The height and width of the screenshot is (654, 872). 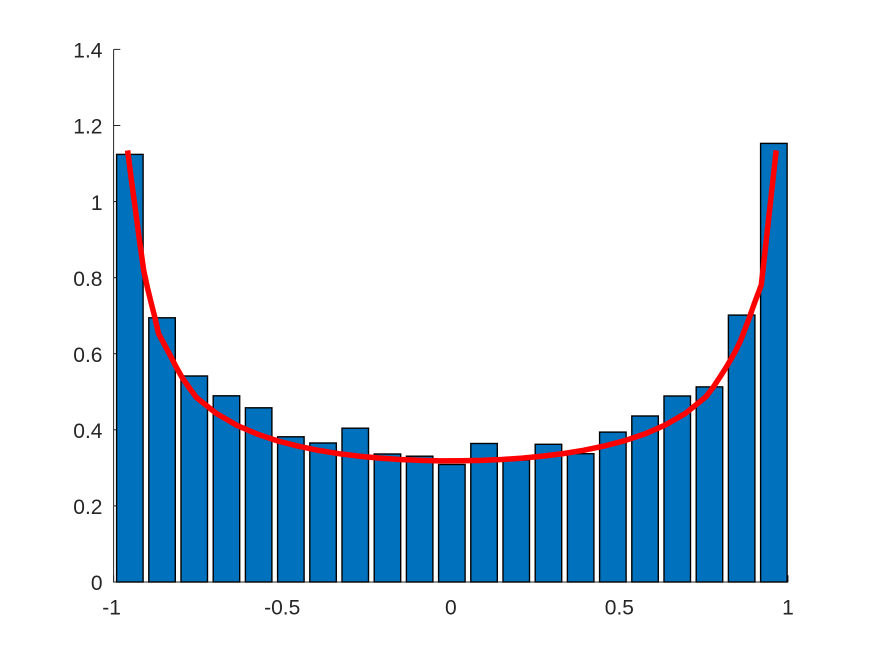 I want to click on svg-text: 0.6, so click(x=87, y=355).